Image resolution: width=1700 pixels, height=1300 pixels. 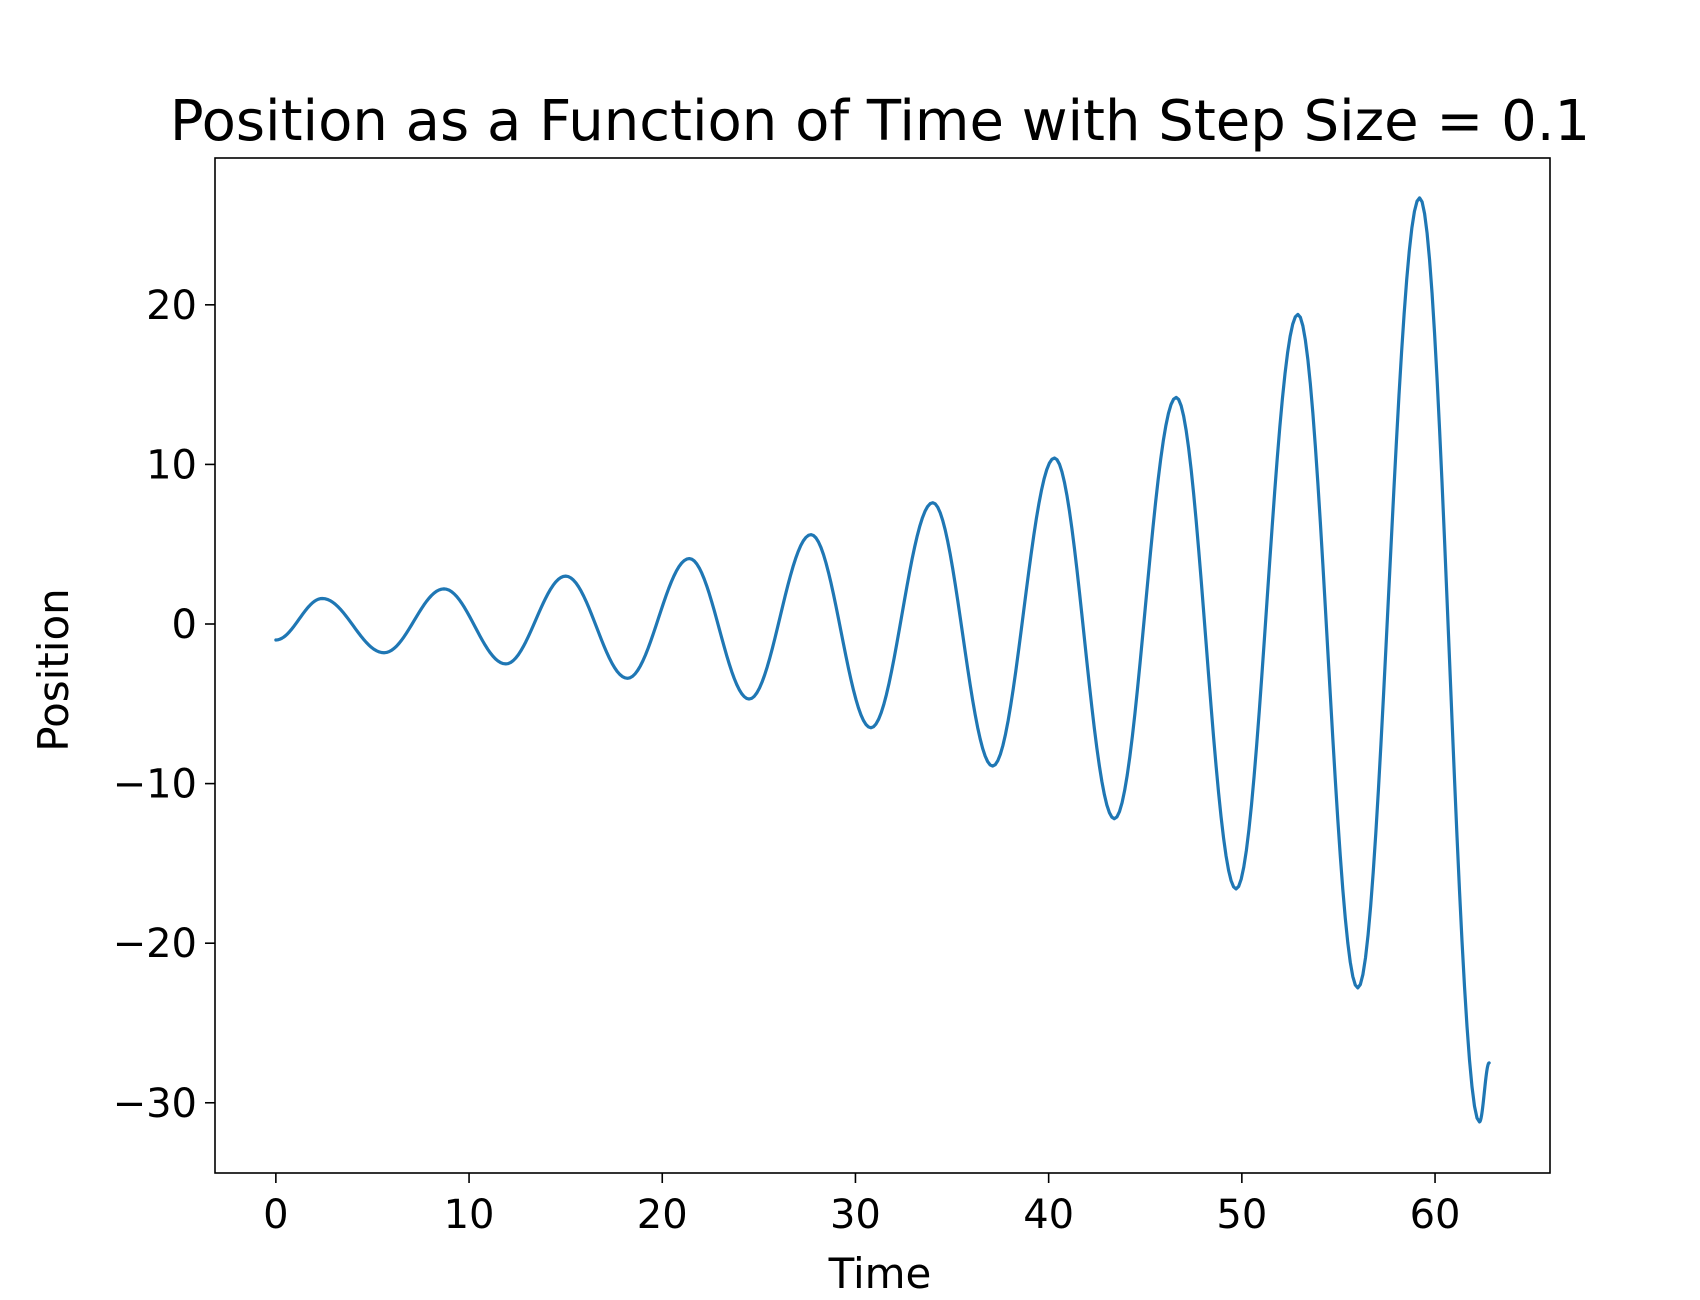 I want to click on y-tick-label: 0, so click(x=184, y=625).